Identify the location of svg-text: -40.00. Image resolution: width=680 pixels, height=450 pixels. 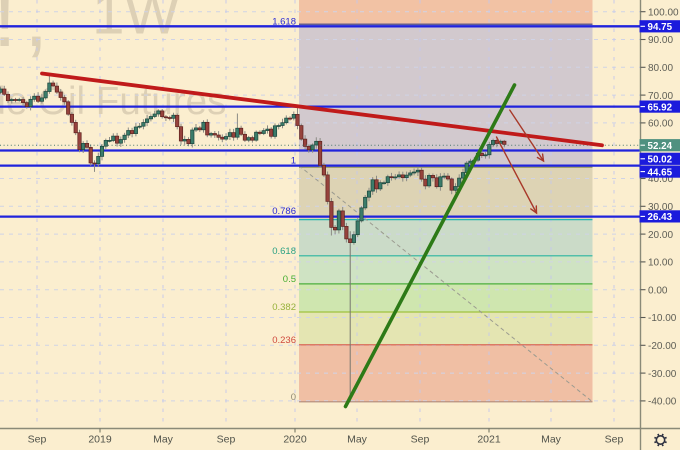
(662, 402).